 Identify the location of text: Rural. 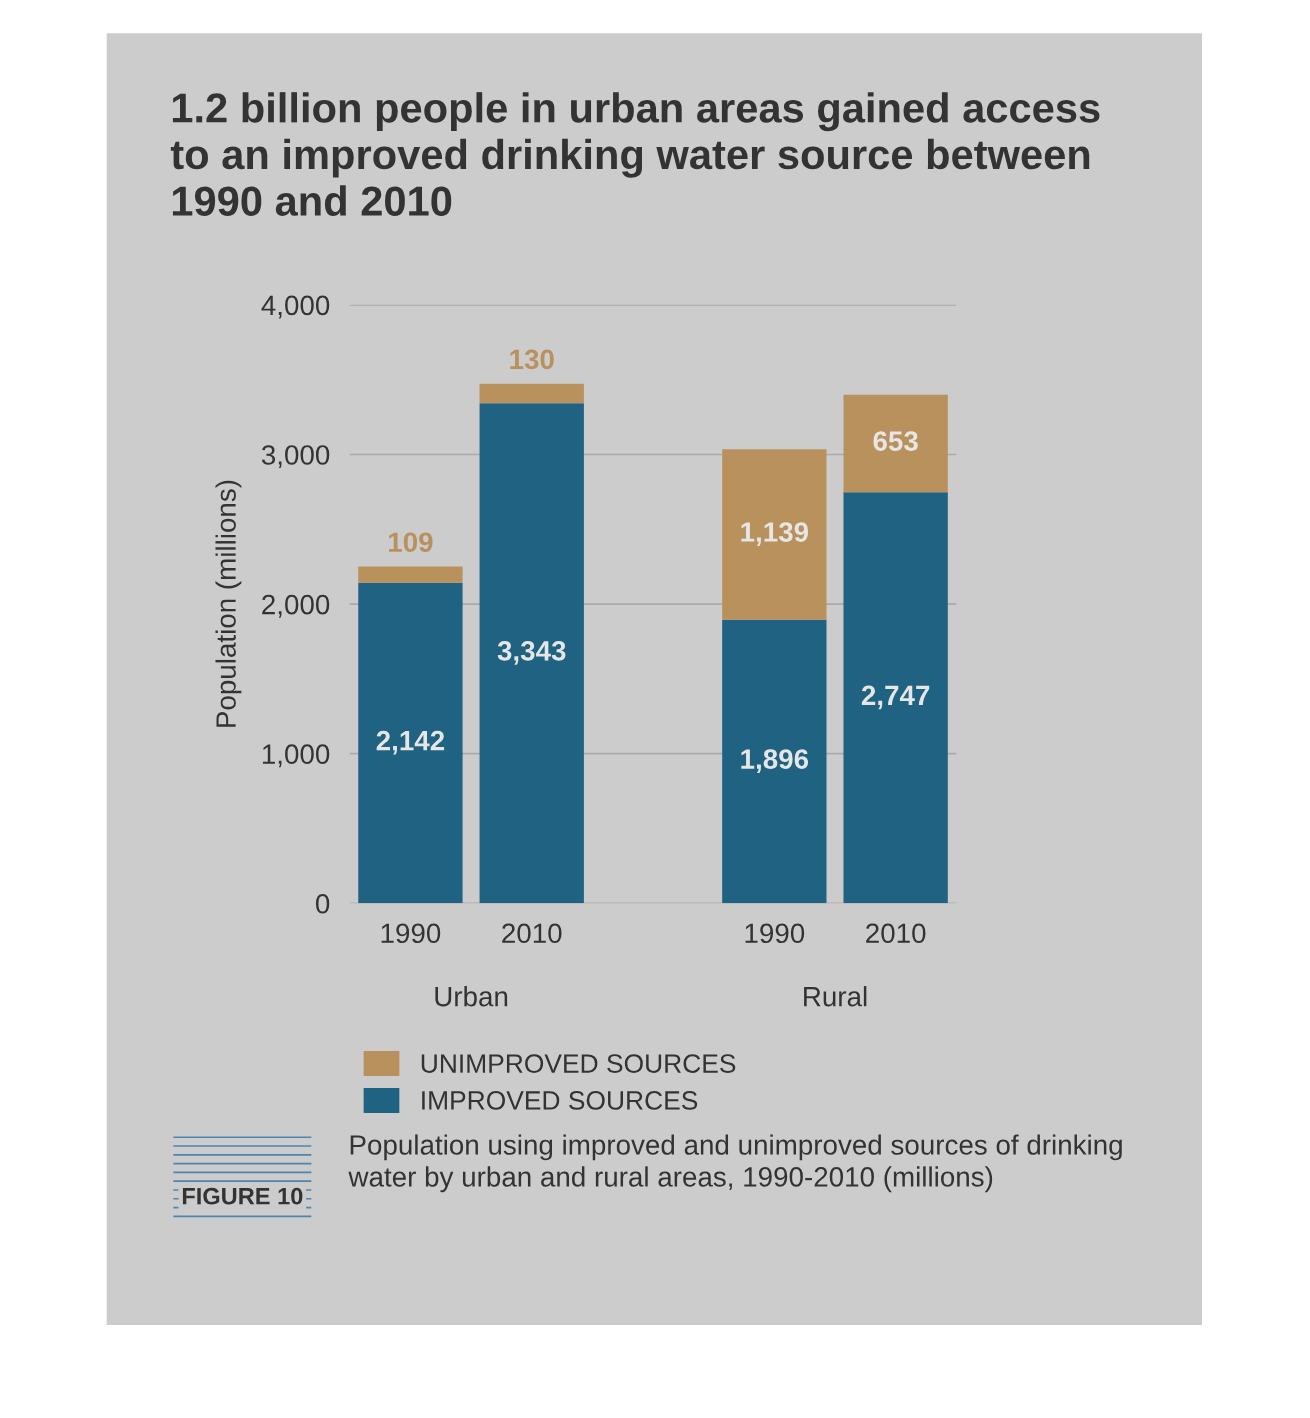
(835, 996).